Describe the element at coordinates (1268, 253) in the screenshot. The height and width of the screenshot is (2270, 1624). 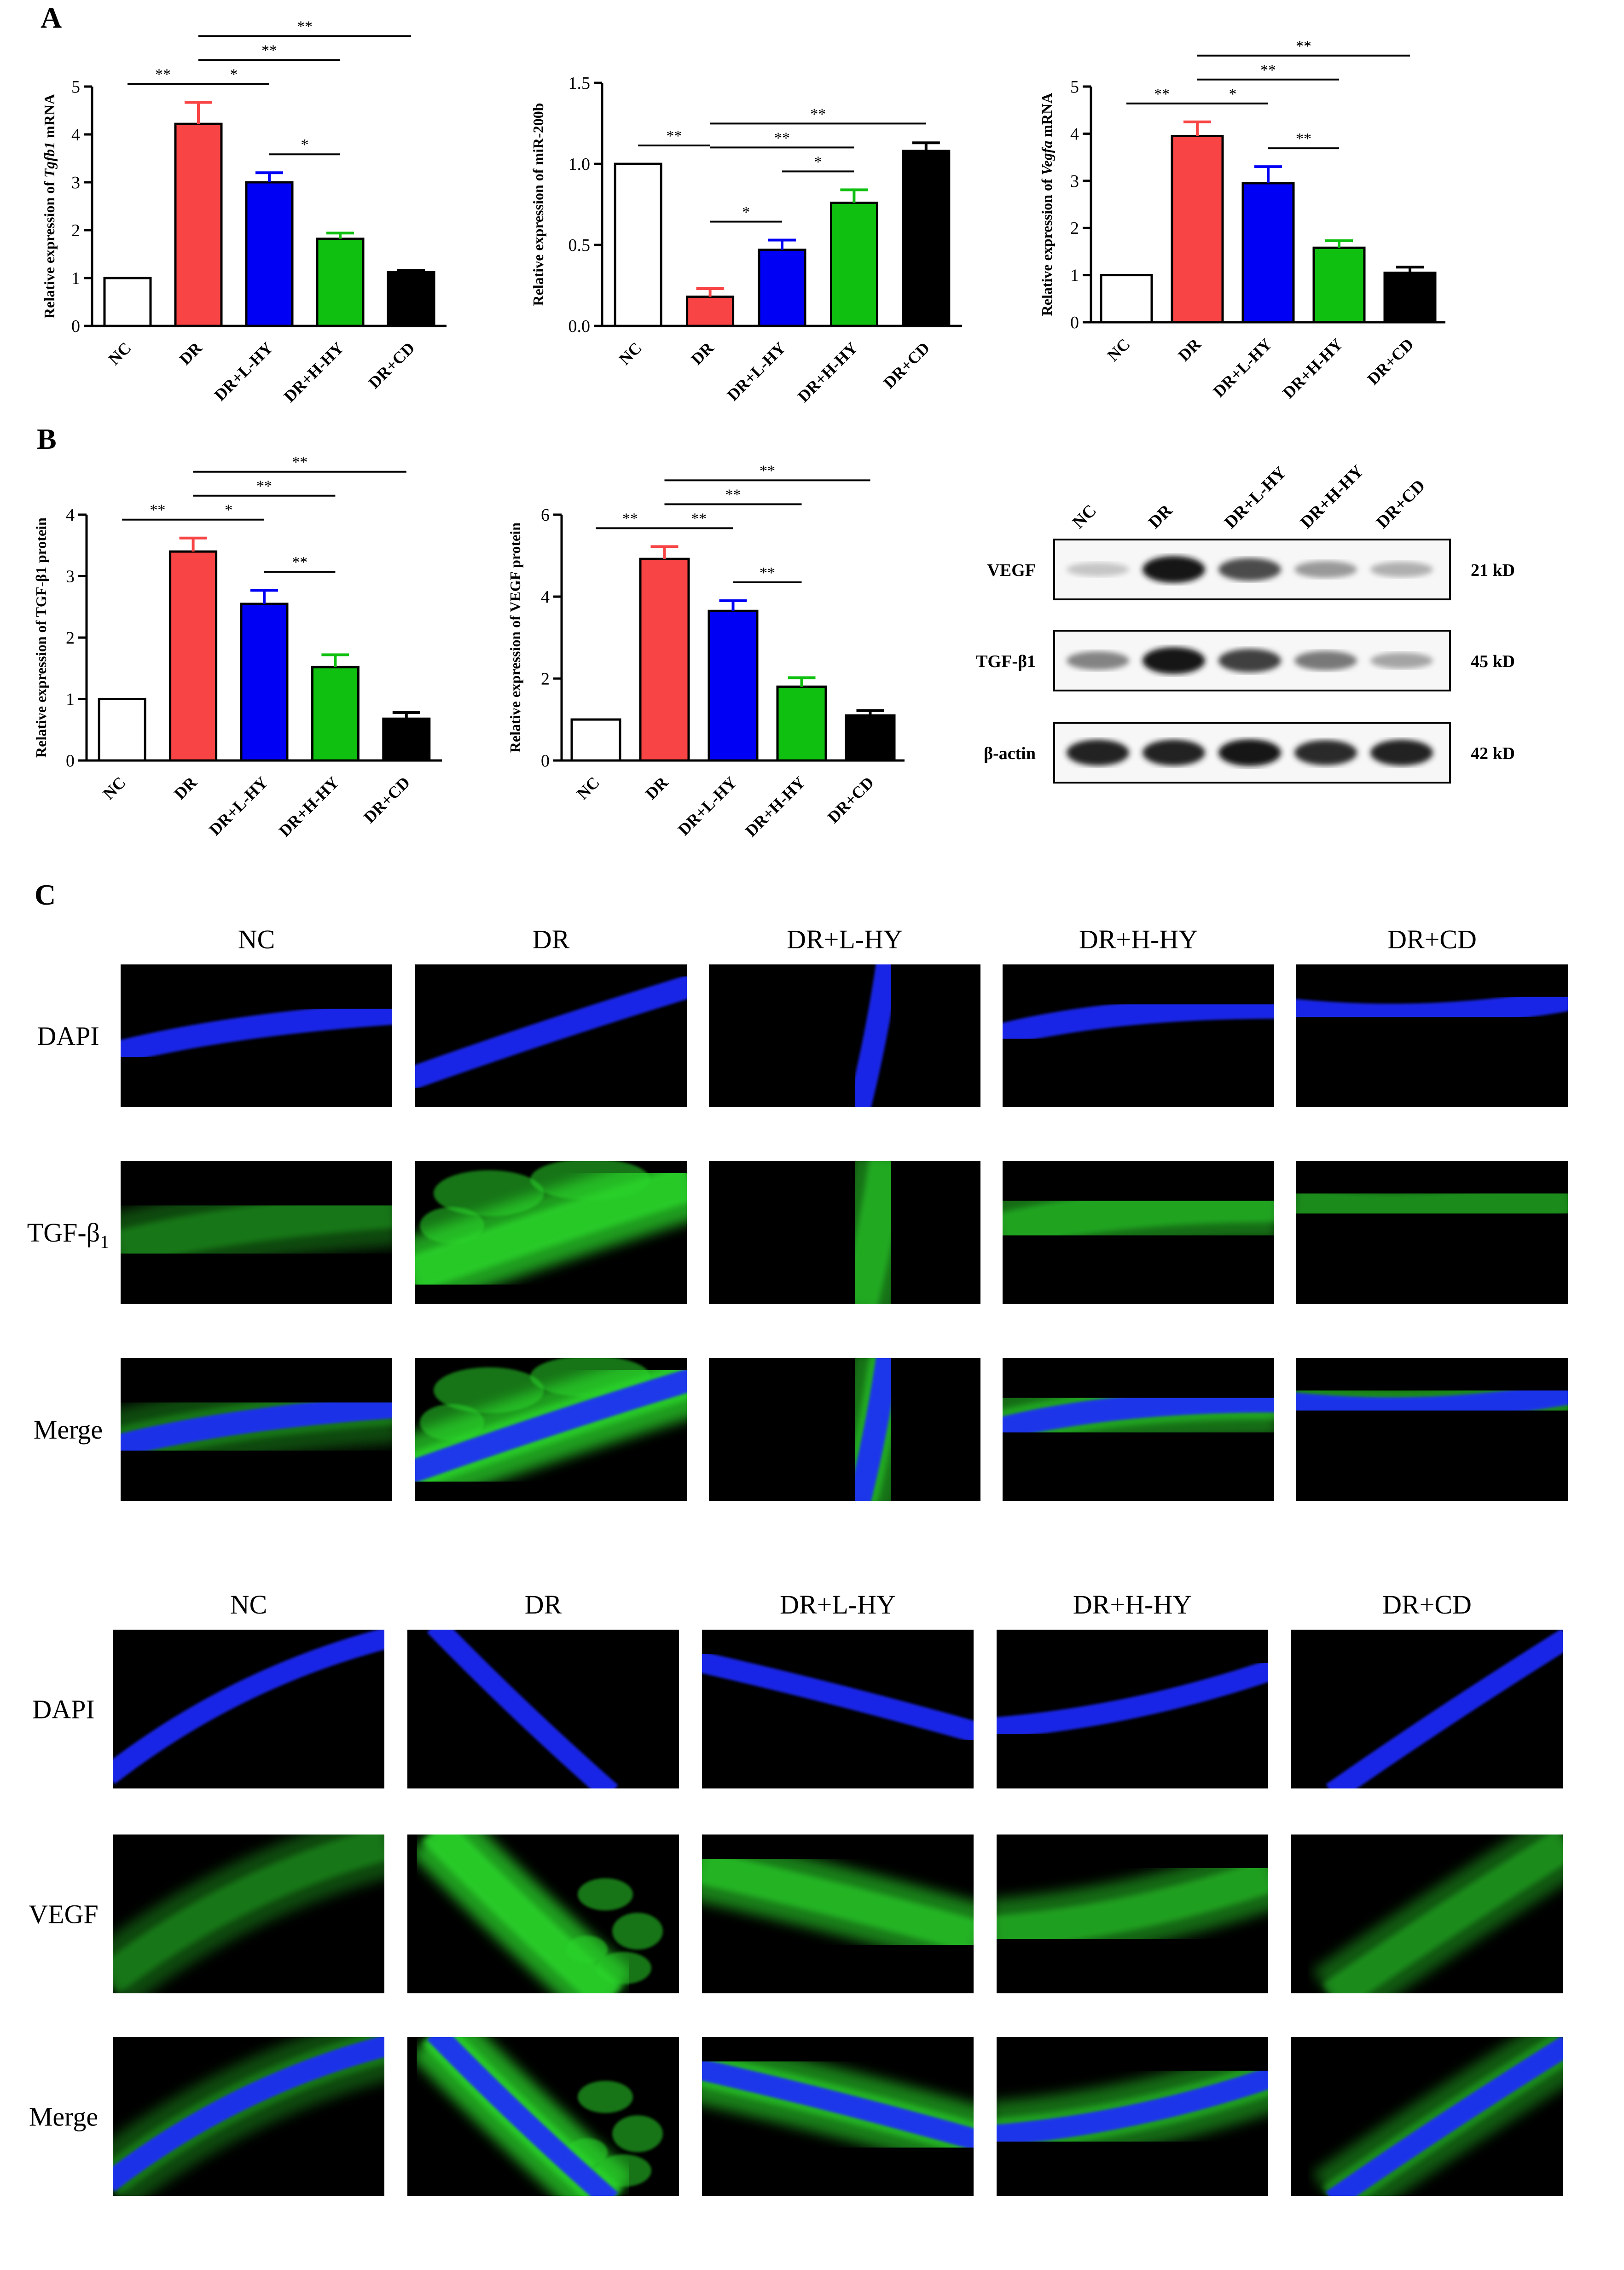
I see `bar-dr-l-hy` at that location.